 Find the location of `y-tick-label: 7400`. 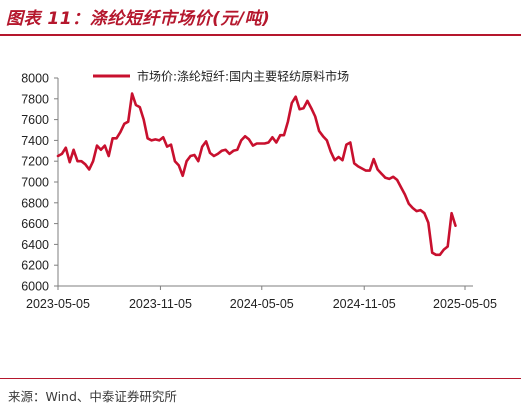

y-tick-label: 7400 is located at coordinates (35, 141).